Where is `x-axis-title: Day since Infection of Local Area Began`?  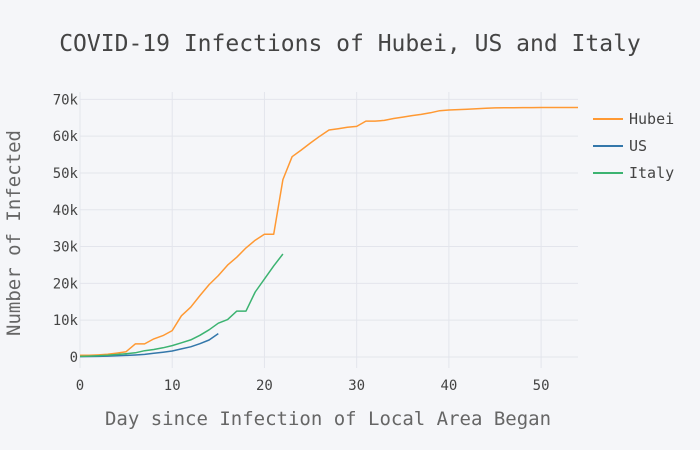
x-axis-title: Day since Infection of Local Area Began is located at coordinates (328, 419).